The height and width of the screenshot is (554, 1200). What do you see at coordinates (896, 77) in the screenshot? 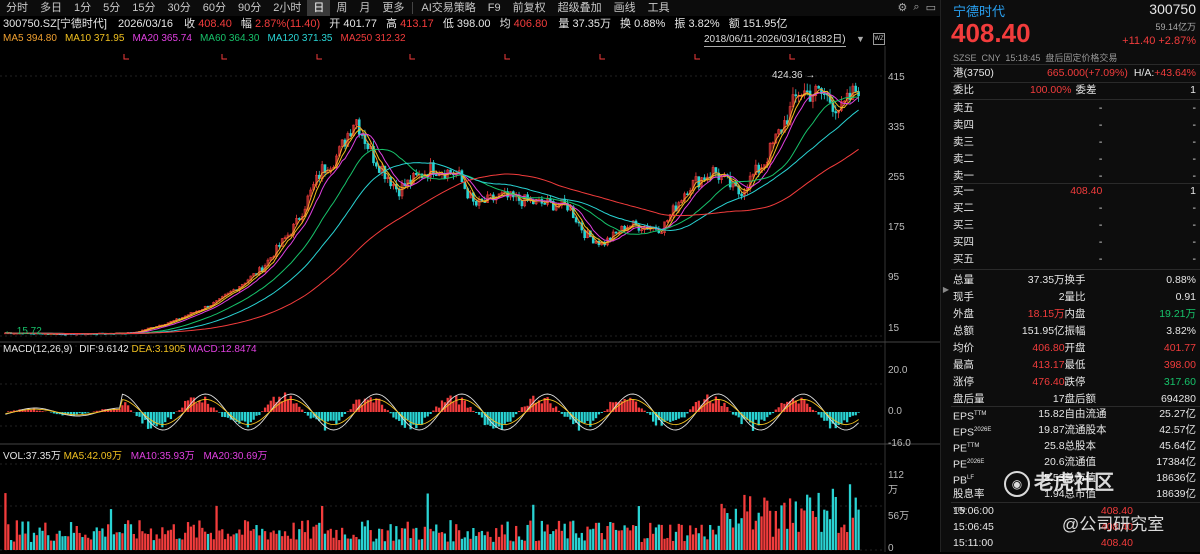
I see `axis-tick-label: 415` at bounding box center [896, 77].